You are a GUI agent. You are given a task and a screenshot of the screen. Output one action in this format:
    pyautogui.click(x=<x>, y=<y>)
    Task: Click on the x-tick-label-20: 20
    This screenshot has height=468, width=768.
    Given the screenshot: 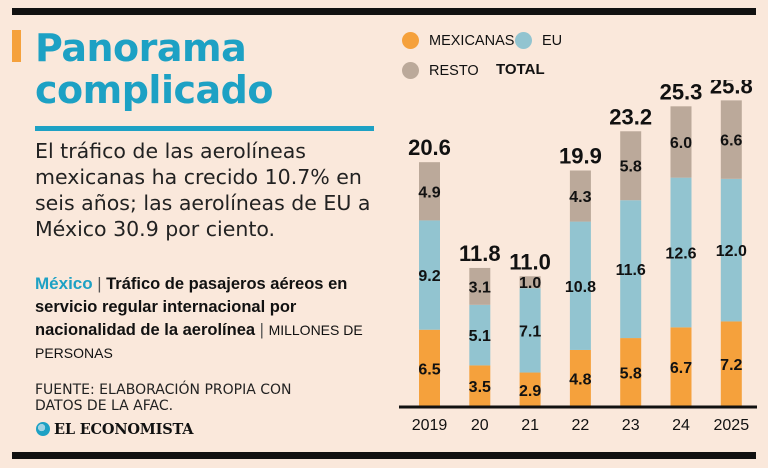 What is the action you would take?
    pyautogui.click(x=480, y=425)
    